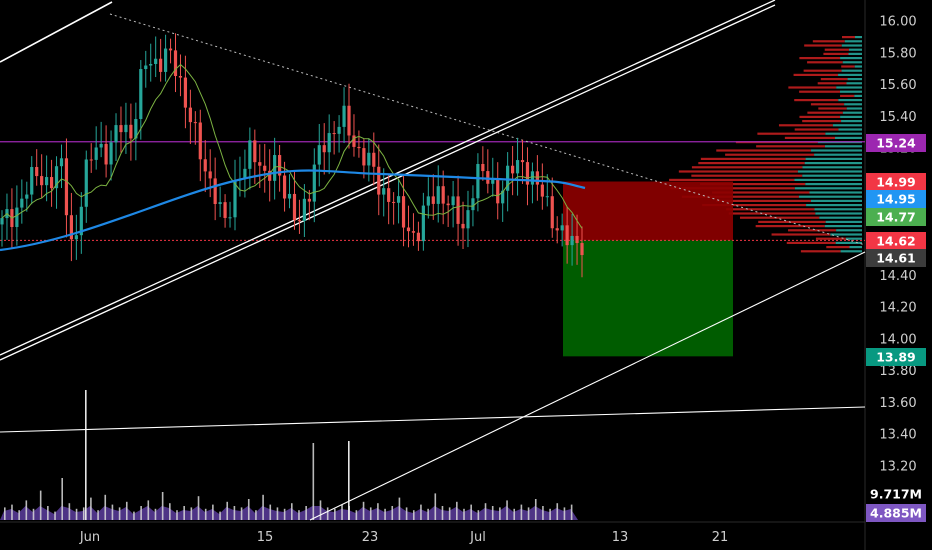  I want to click on price-badge-label: 14.99, so click(896, 182).